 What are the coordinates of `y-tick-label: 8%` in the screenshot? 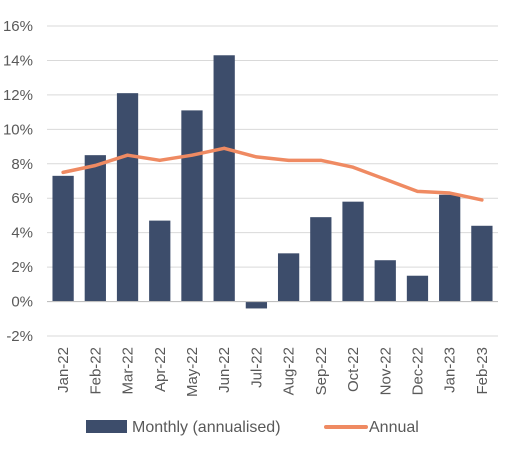 It's located at (22, 164).